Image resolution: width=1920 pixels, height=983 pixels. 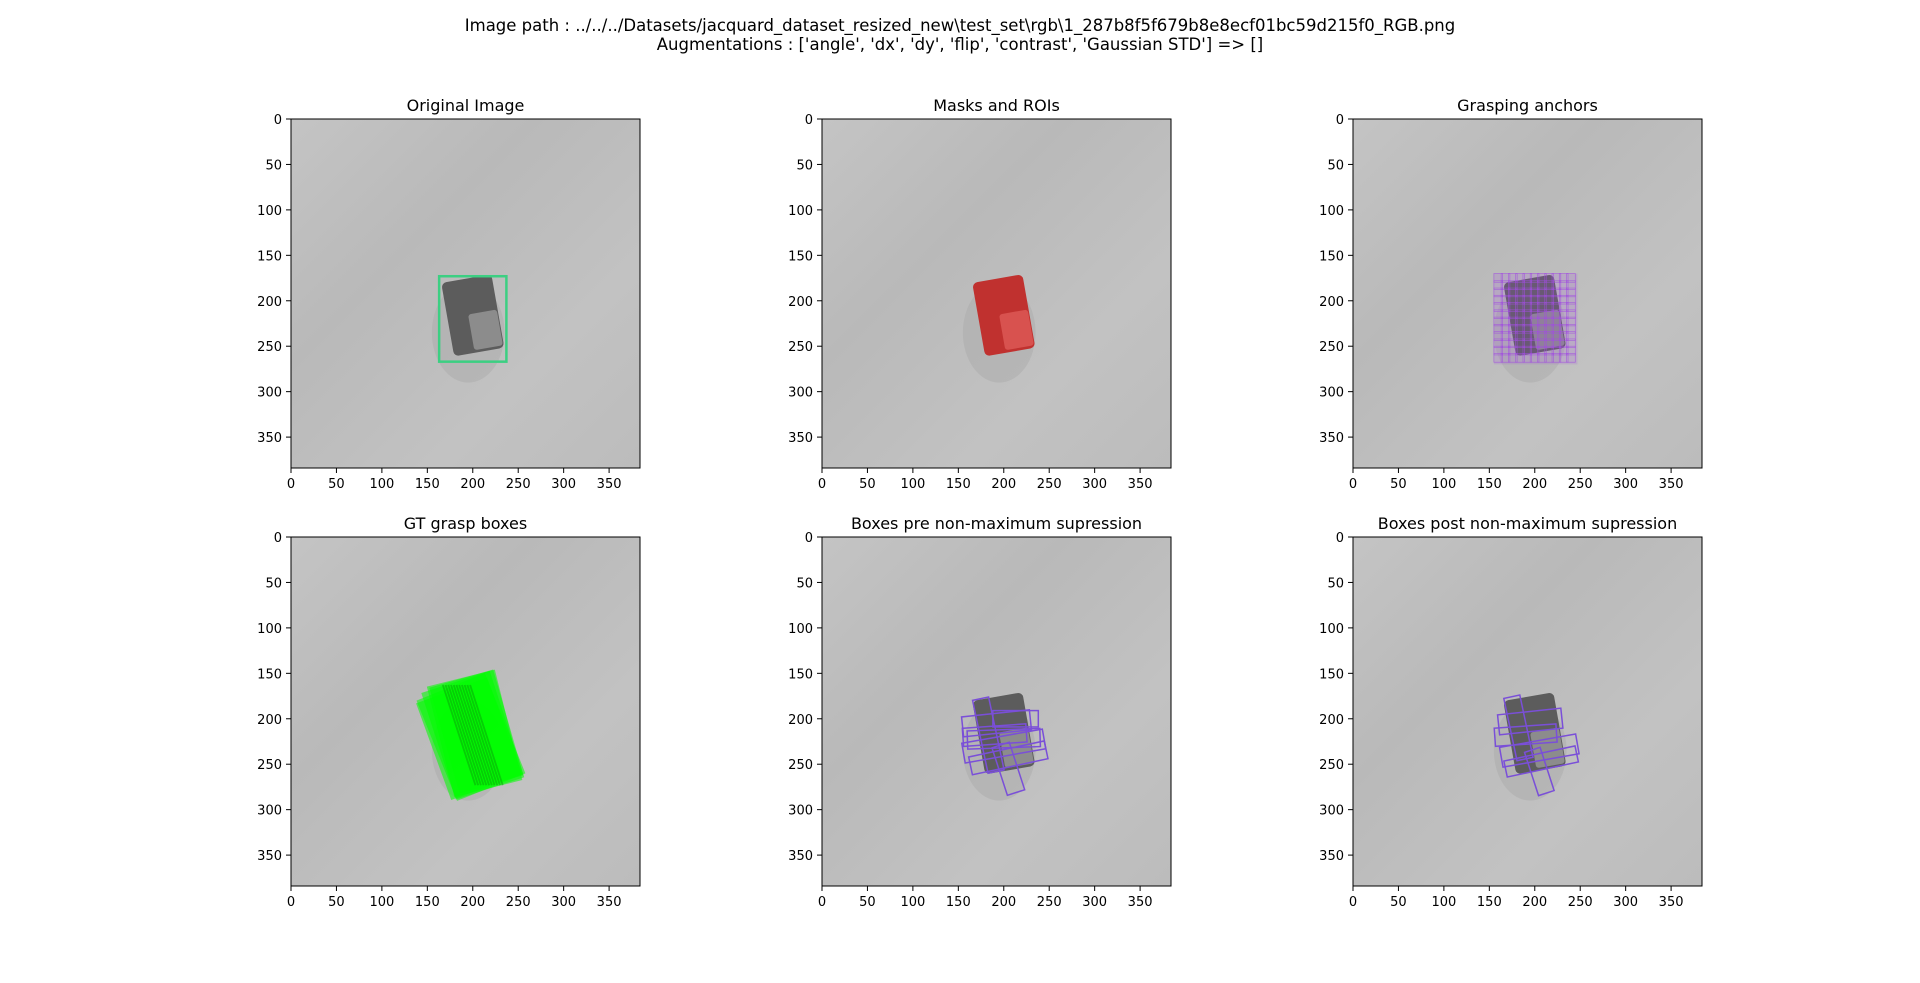 I want to click on y-tick-label: 350, so click(x=269, y=438).